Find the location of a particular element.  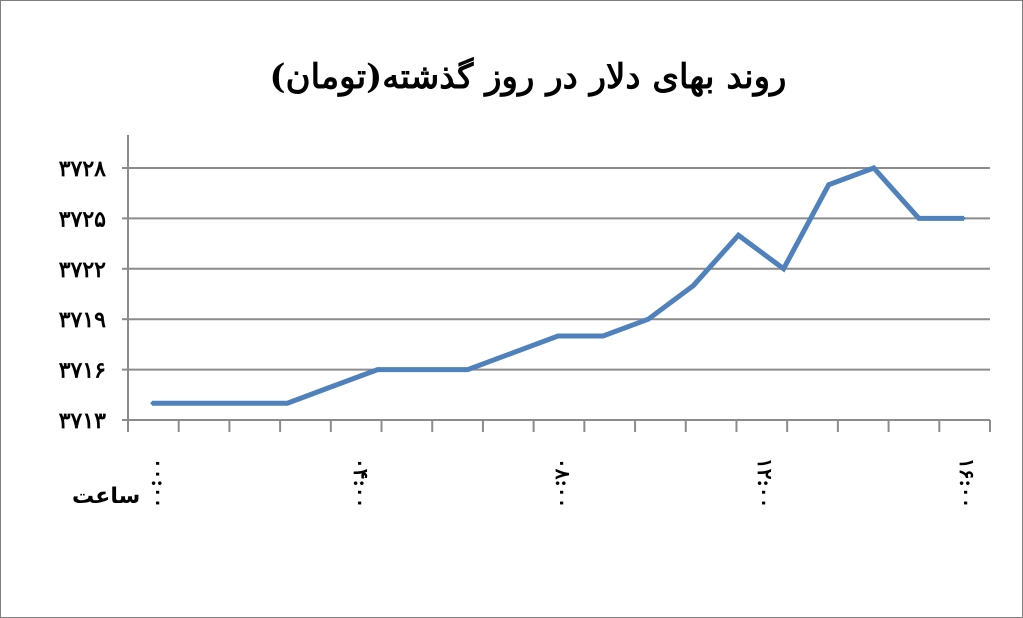

x-tick-label: ۰۰:۰۰ is located at coordinates (159, 483).